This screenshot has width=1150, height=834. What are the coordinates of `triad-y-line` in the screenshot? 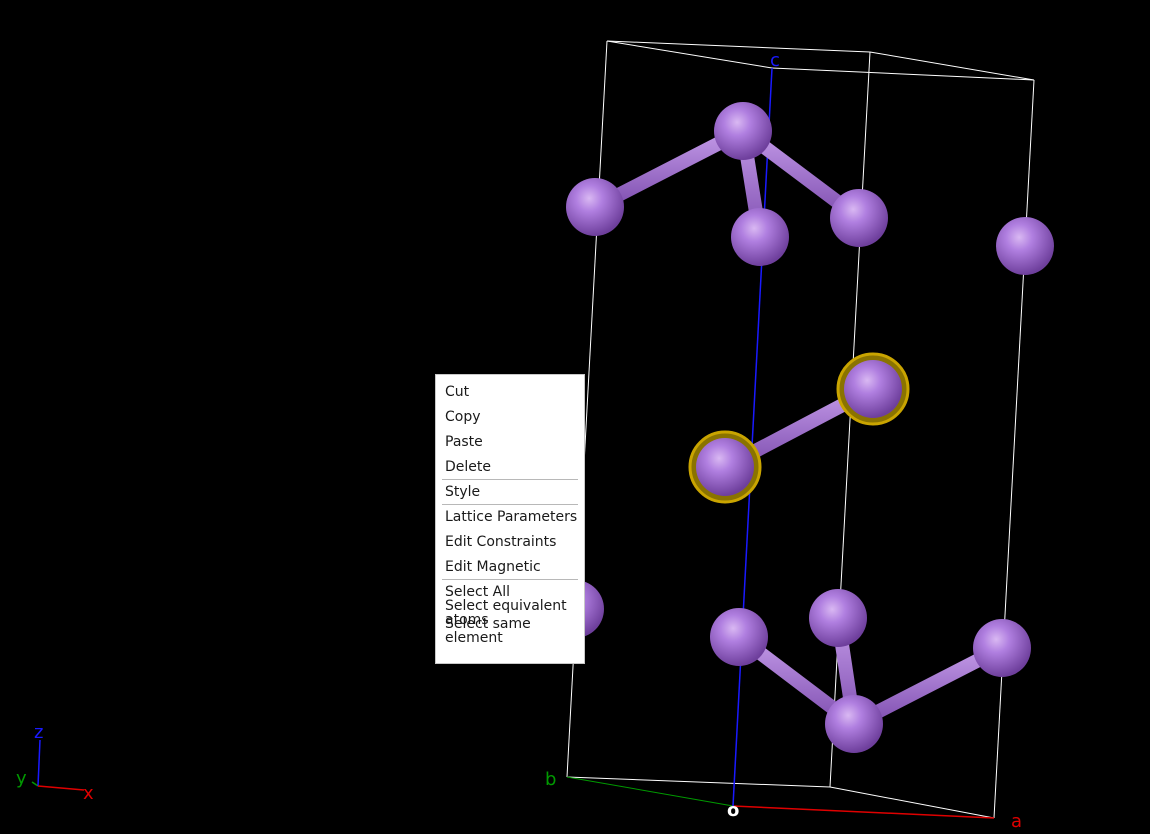 It's located at (35, 784).